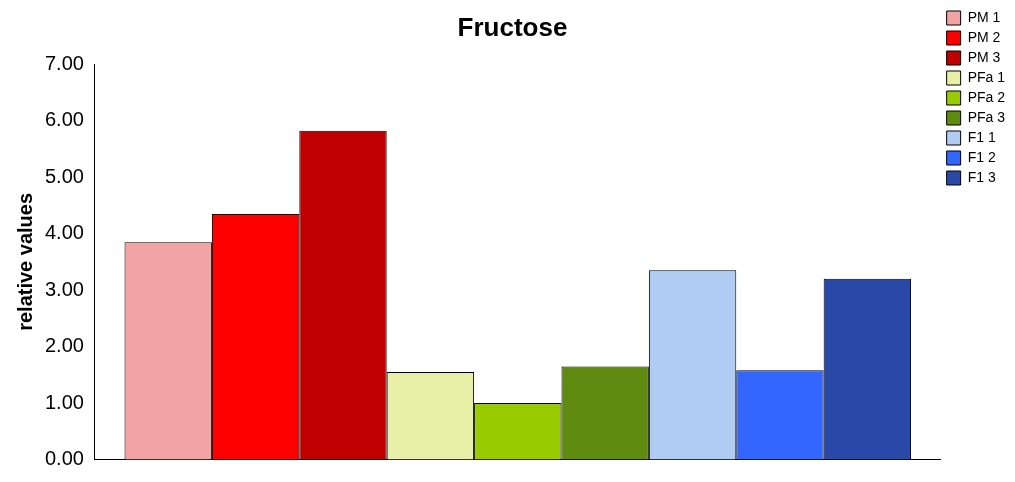 This screenshot has width=1015, height=482. I want to click on y-tick-label: 6.00, so click(64, 119).